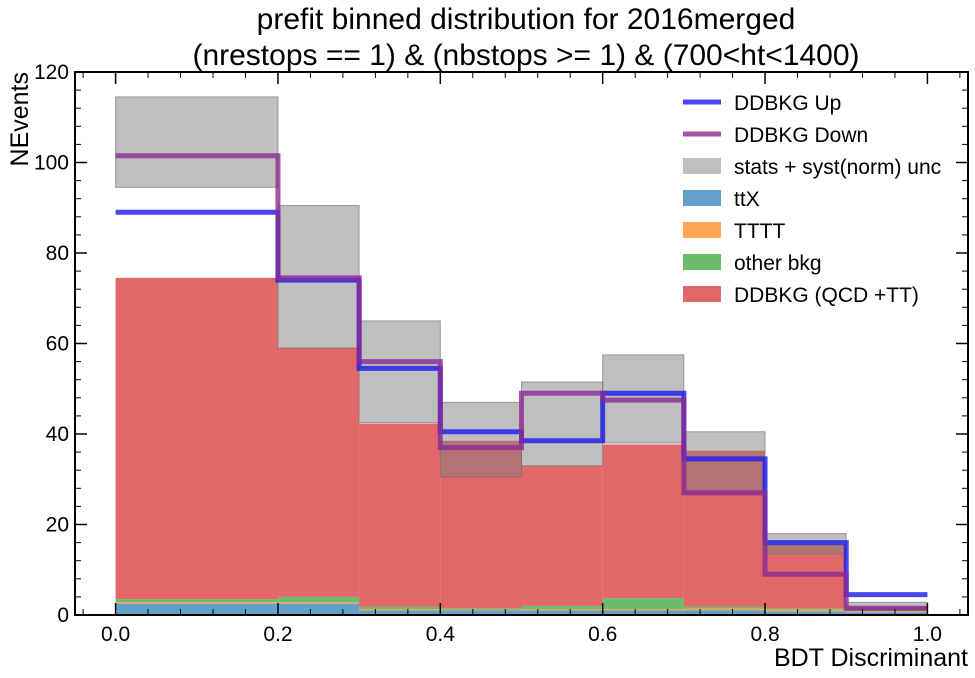 The width and height of the screenshot is (975, 678). I want to click on x-tick-label-2: 0.4, so click(441, 634).